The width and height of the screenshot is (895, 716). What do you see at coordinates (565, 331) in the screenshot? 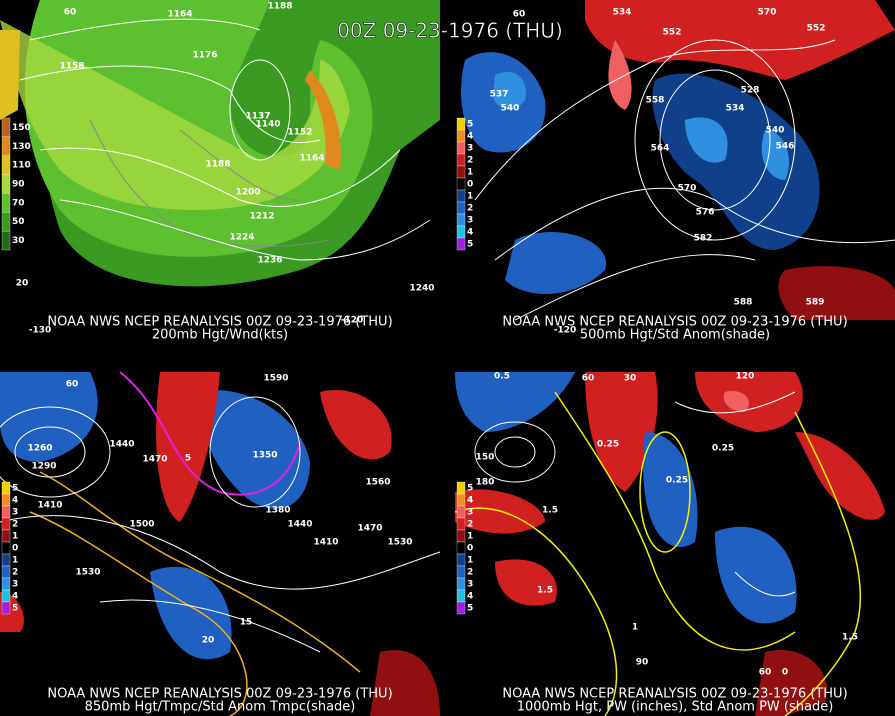
I see `contour-label: -120` at bounding box center [565, 331].